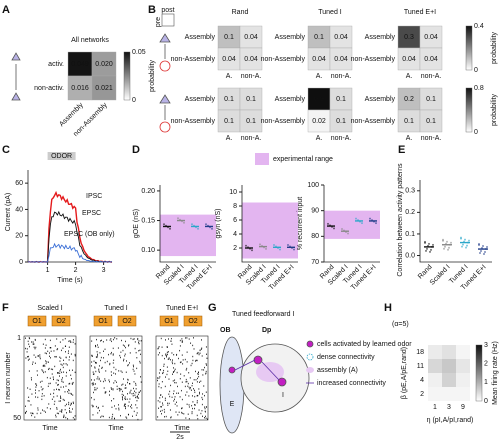 The width and height of the screenshot is (500, 440). What do you see at coordinates (410, 191) in the screenshot?
I see `y-tick-label: 0.3` at bounding box center [410, 191].